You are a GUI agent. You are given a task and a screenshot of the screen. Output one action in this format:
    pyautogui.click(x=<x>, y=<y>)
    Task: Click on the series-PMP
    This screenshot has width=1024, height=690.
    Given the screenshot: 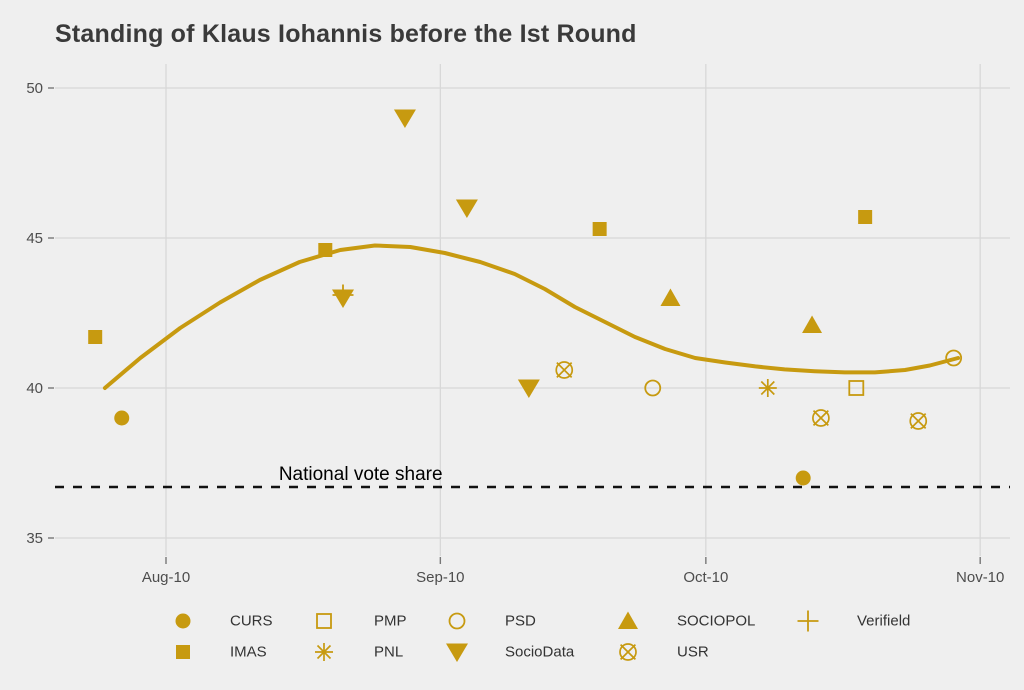 What is the action you would take?
    pyautogui.click(x=856, y=388)
    